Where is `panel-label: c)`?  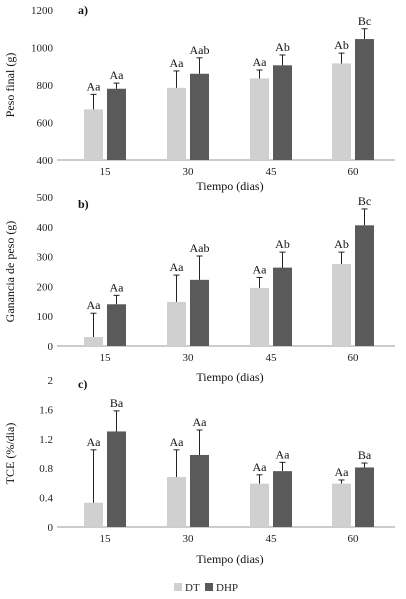
panel-label: c) is located at coordinates (82, 384).